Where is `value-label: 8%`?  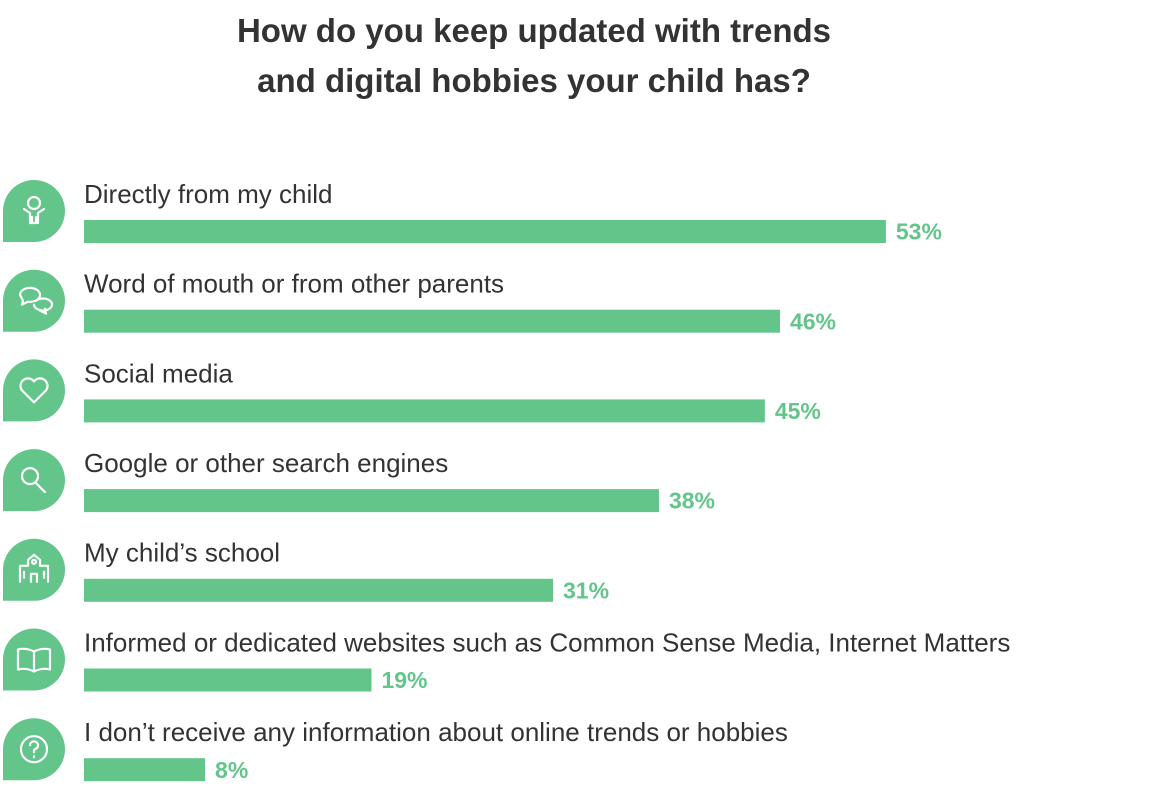
value-label: 8% is located at coordinates (231, 770).